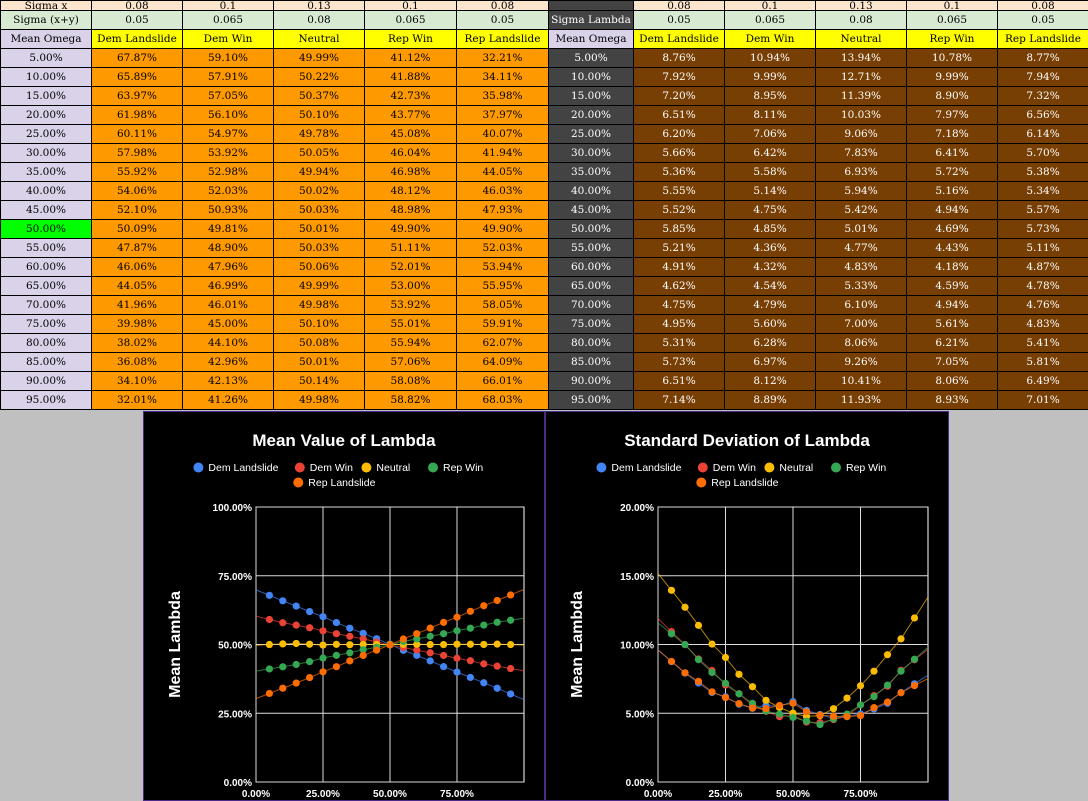  What do you see at coordinates (861, 381) in the screenshot?
I see `sigma-lambda-cell: 10.41%` at bounding box center [861, 381].